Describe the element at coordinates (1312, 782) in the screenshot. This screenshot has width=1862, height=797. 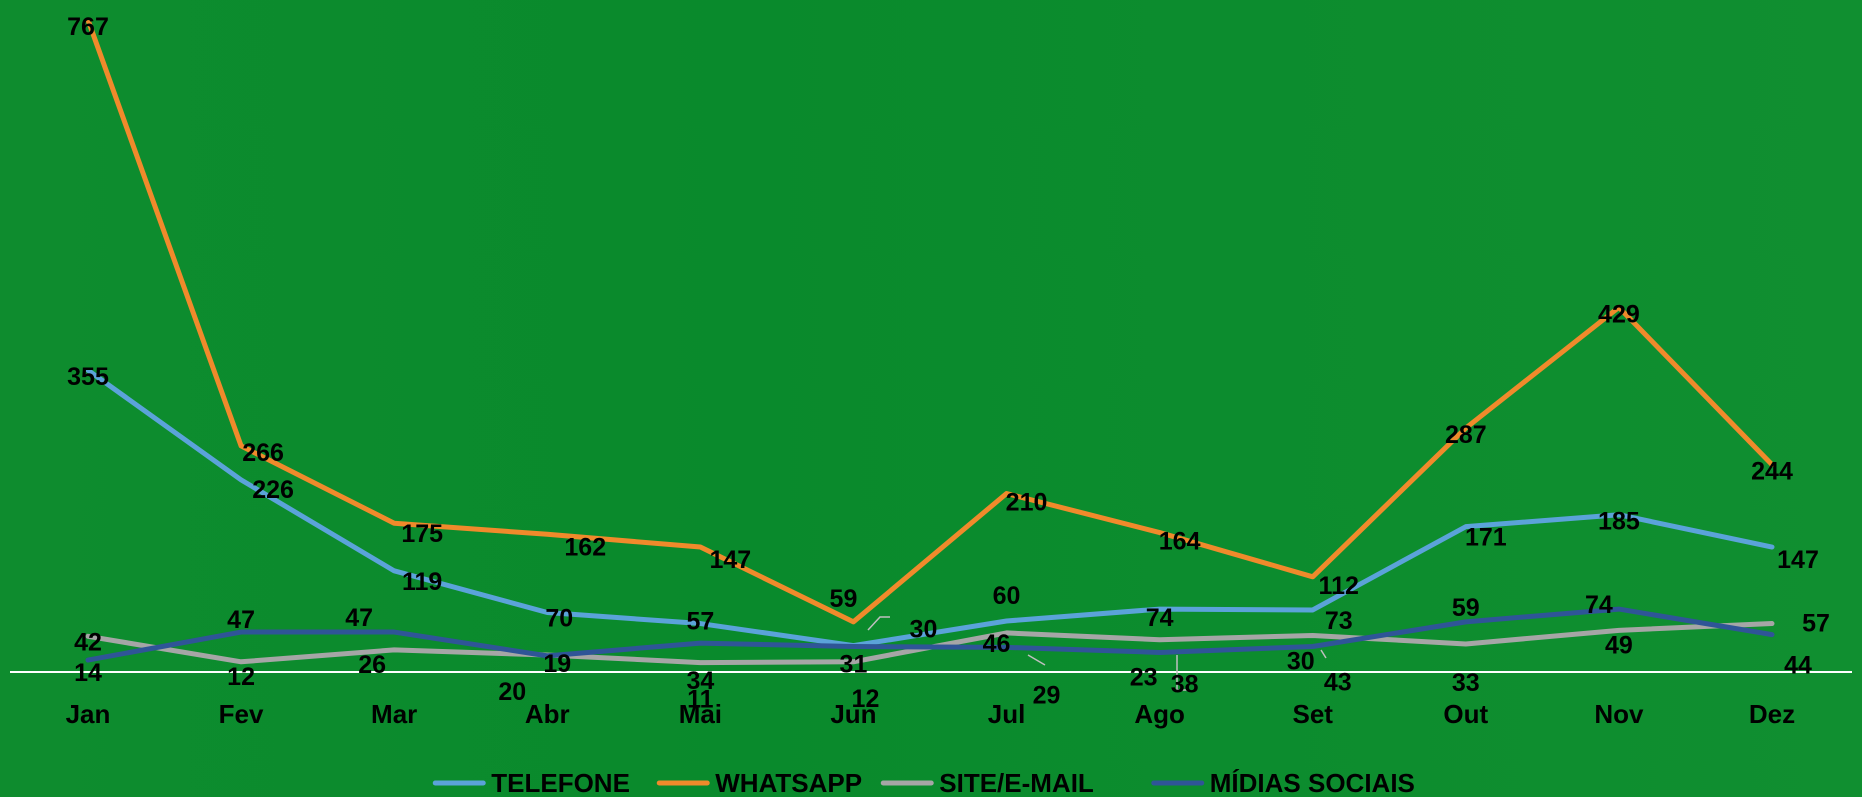
I see `legend-label: MÍDIAS SOCIAIS` at that location.